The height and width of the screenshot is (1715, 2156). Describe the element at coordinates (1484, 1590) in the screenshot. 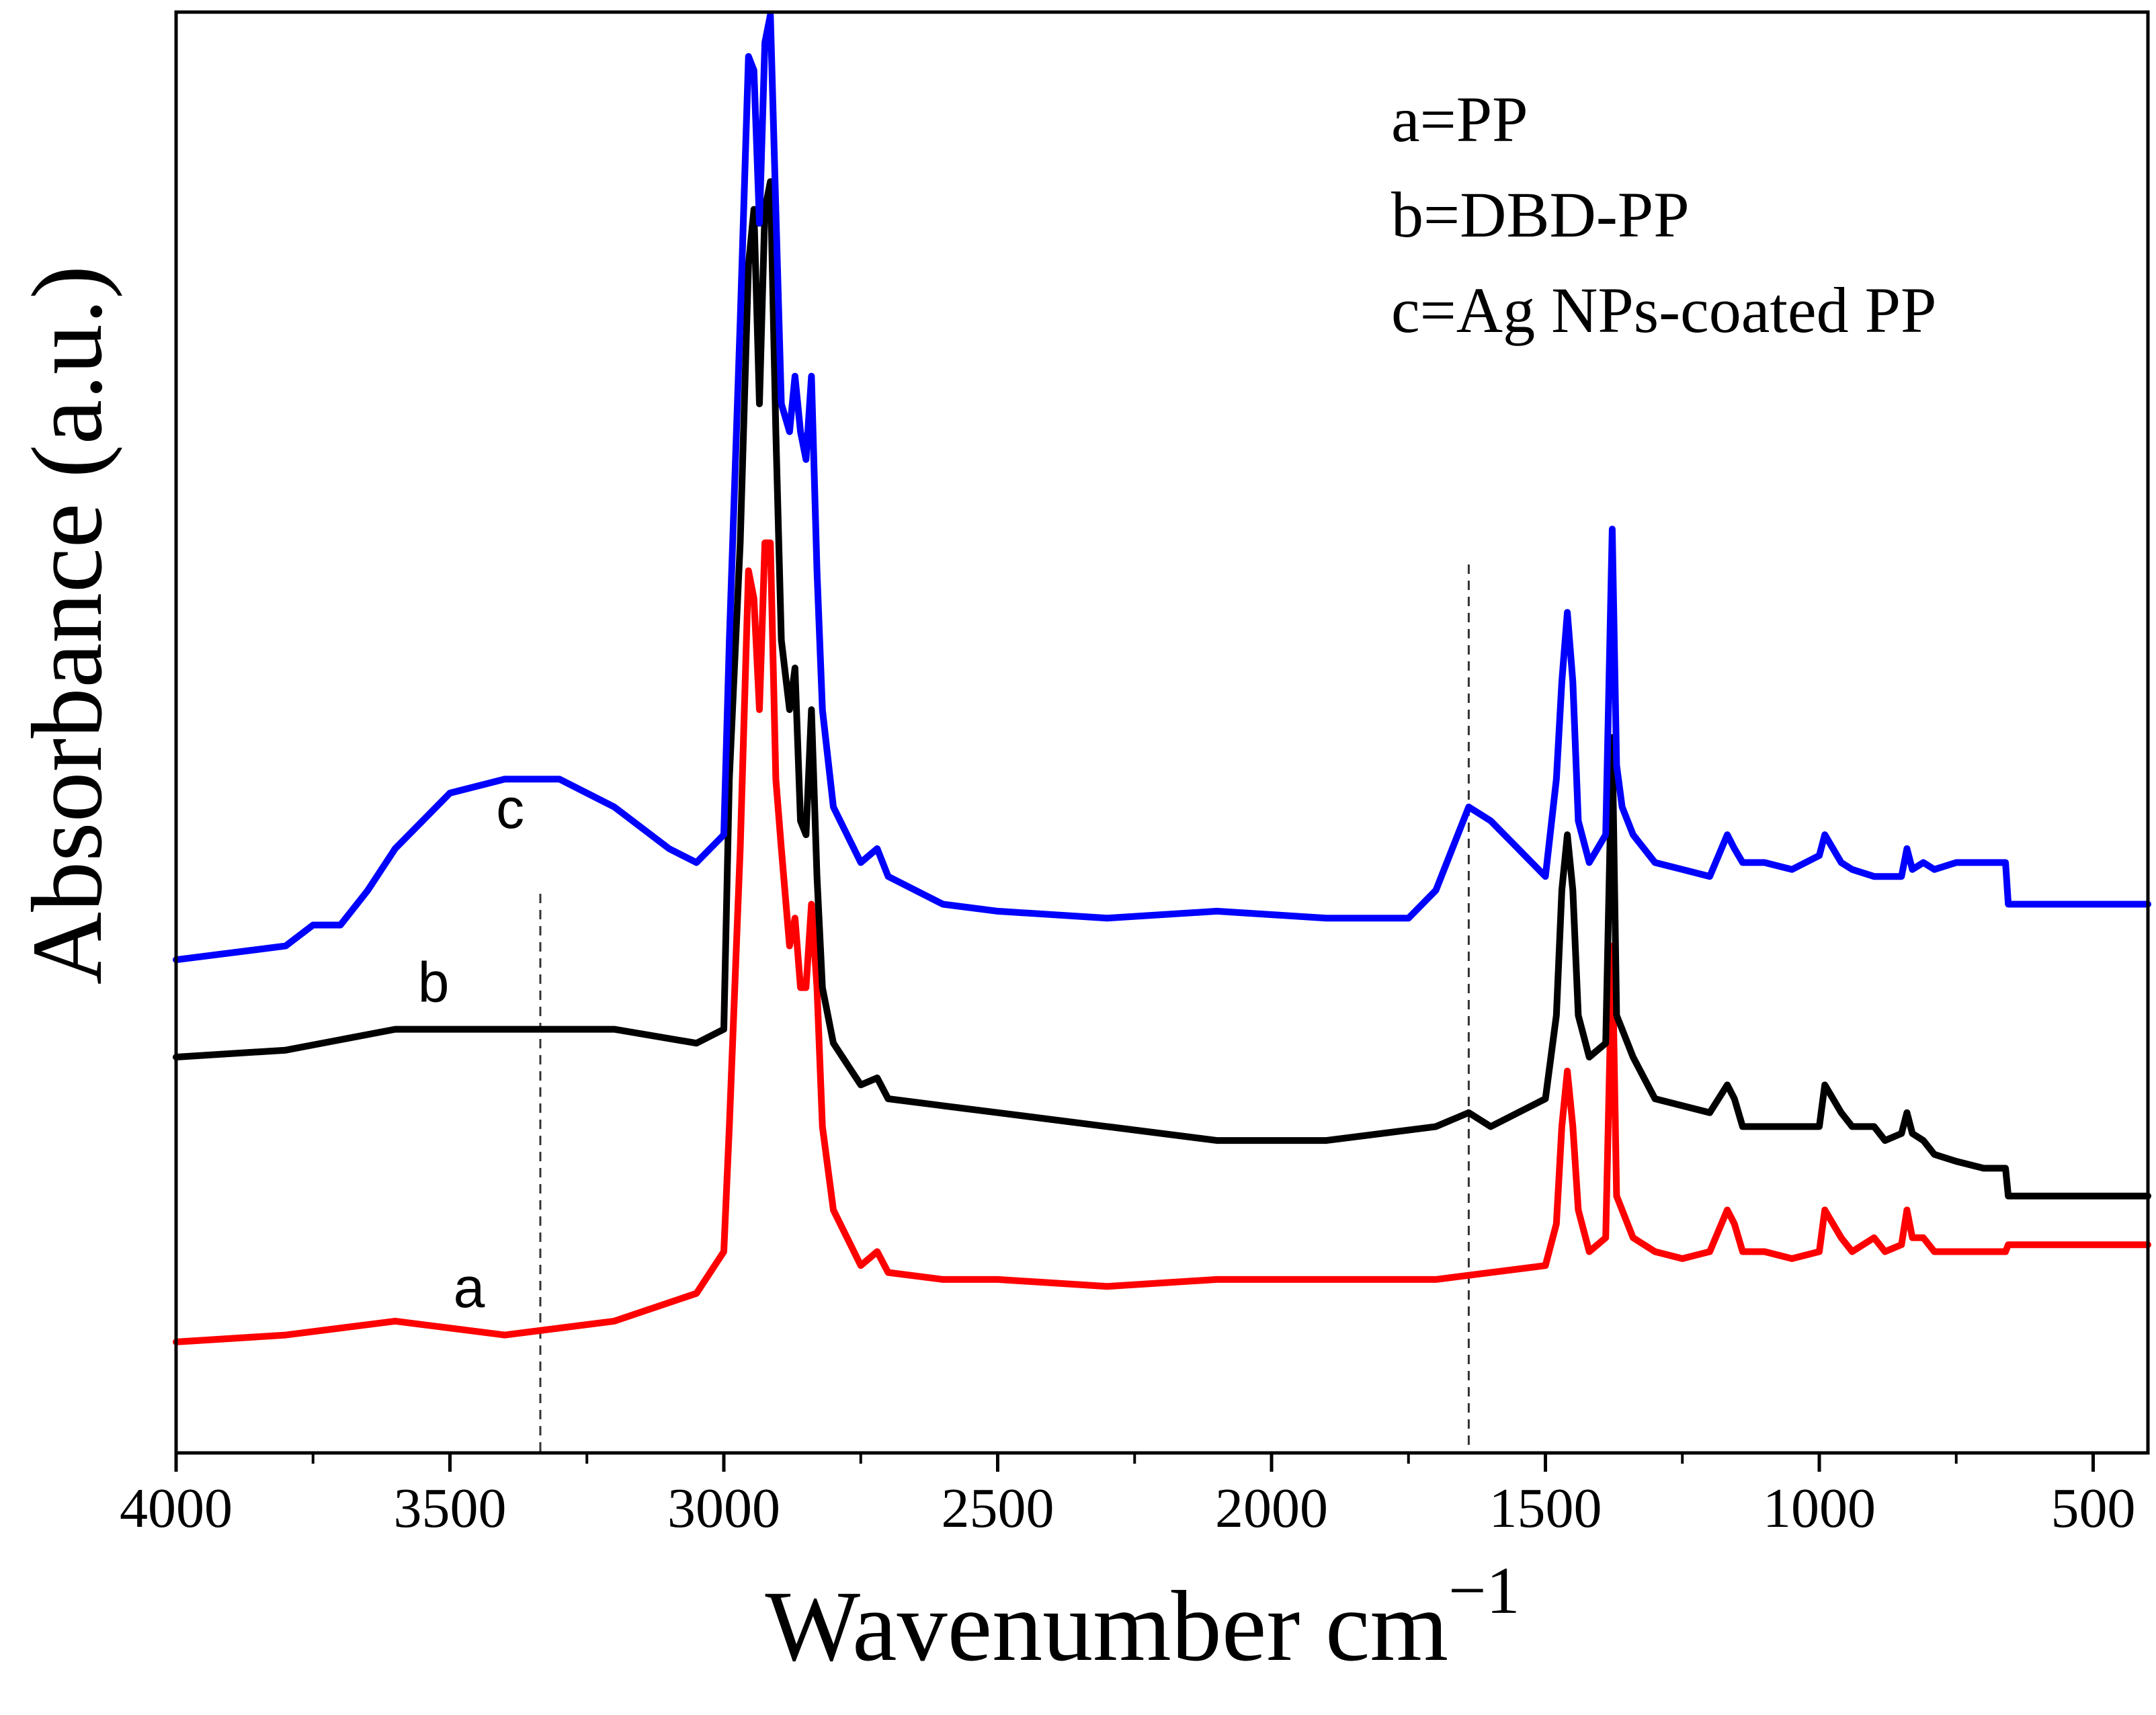

I see `x-axis-title-exponent: −1` at that location.